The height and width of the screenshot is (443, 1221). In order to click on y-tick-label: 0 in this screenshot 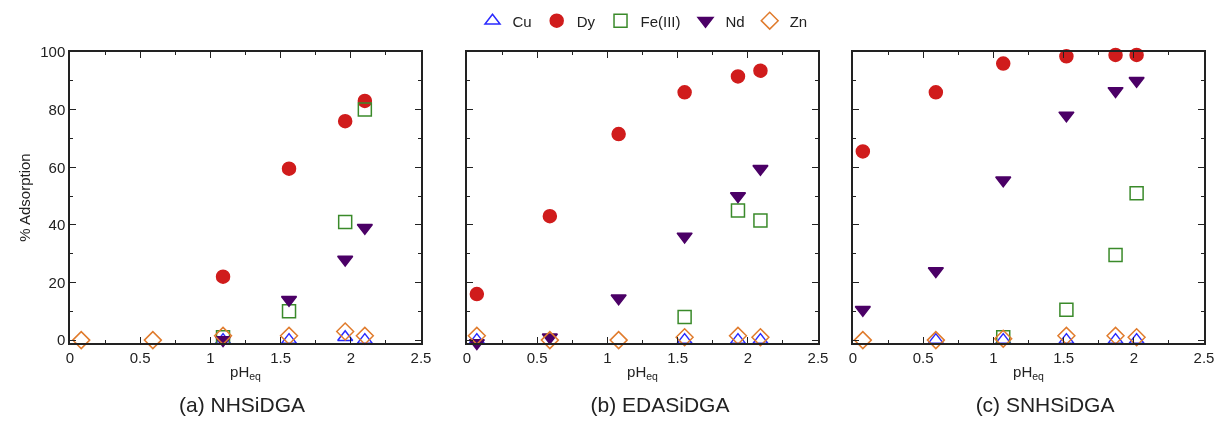, I will do `click(61, 340)`.